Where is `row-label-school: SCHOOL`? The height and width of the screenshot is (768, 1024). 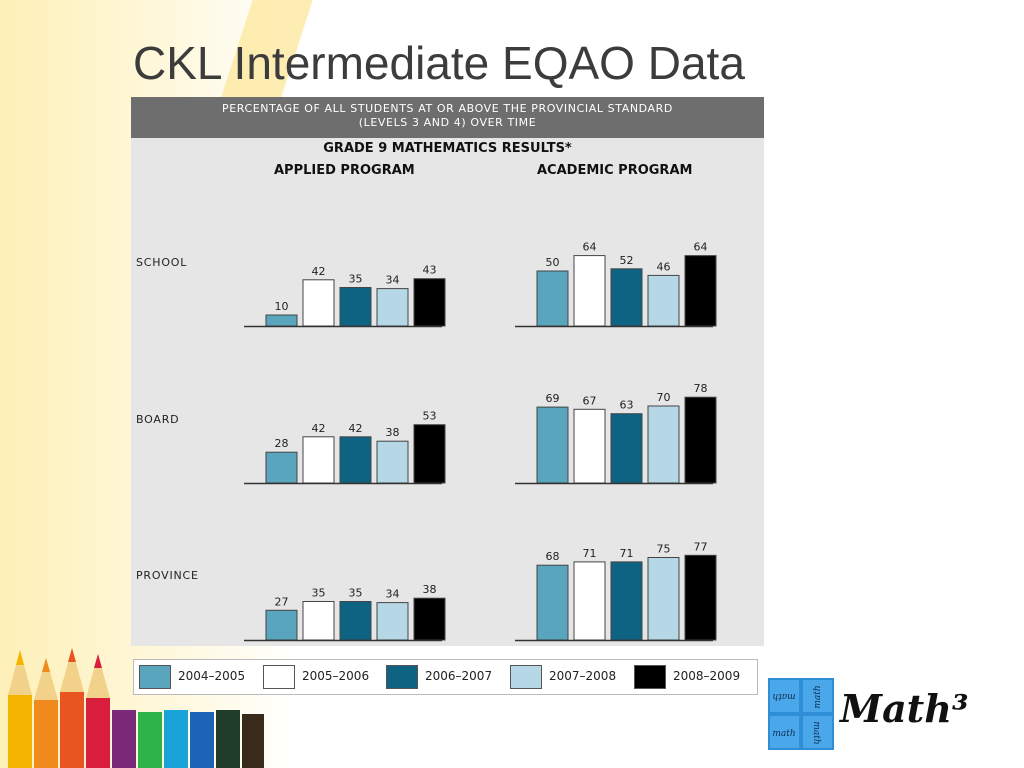 row-label-school: SCHOOL is located at coordinates (162, 262).